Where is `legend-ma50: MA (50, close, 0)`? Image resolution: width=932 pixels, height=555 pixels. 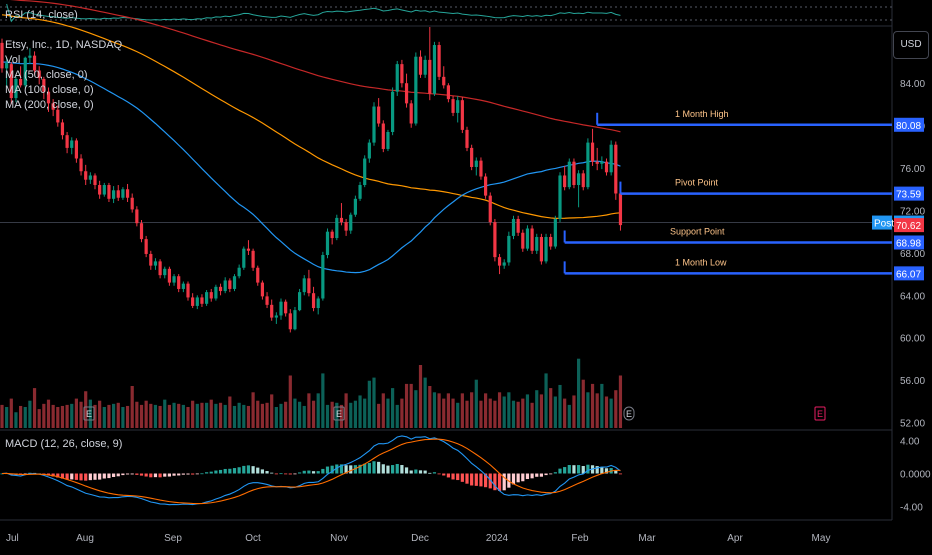
legend-ma50: MA (50, close, 0) is located at coordinates (46, 75).